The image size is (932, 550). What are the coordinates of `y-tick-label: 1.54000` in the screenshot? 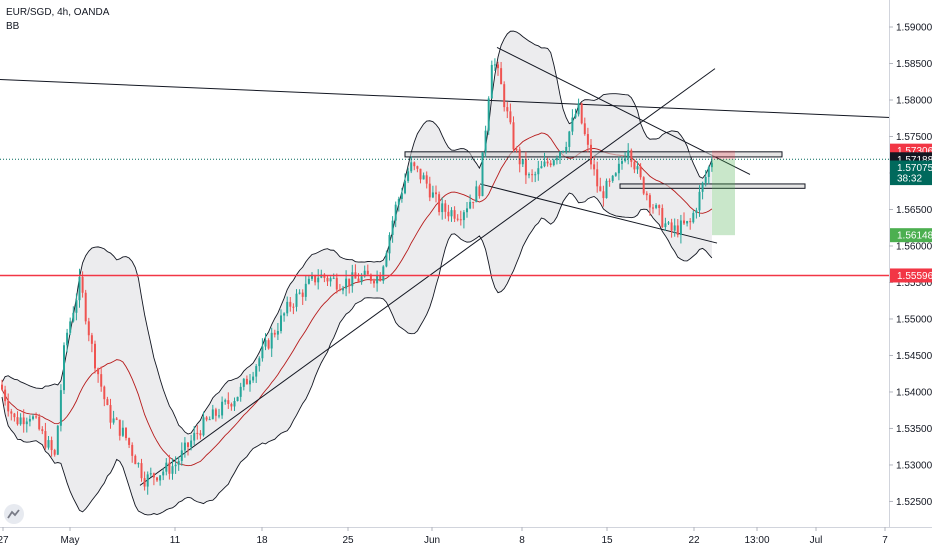 It's located at (914, 392).